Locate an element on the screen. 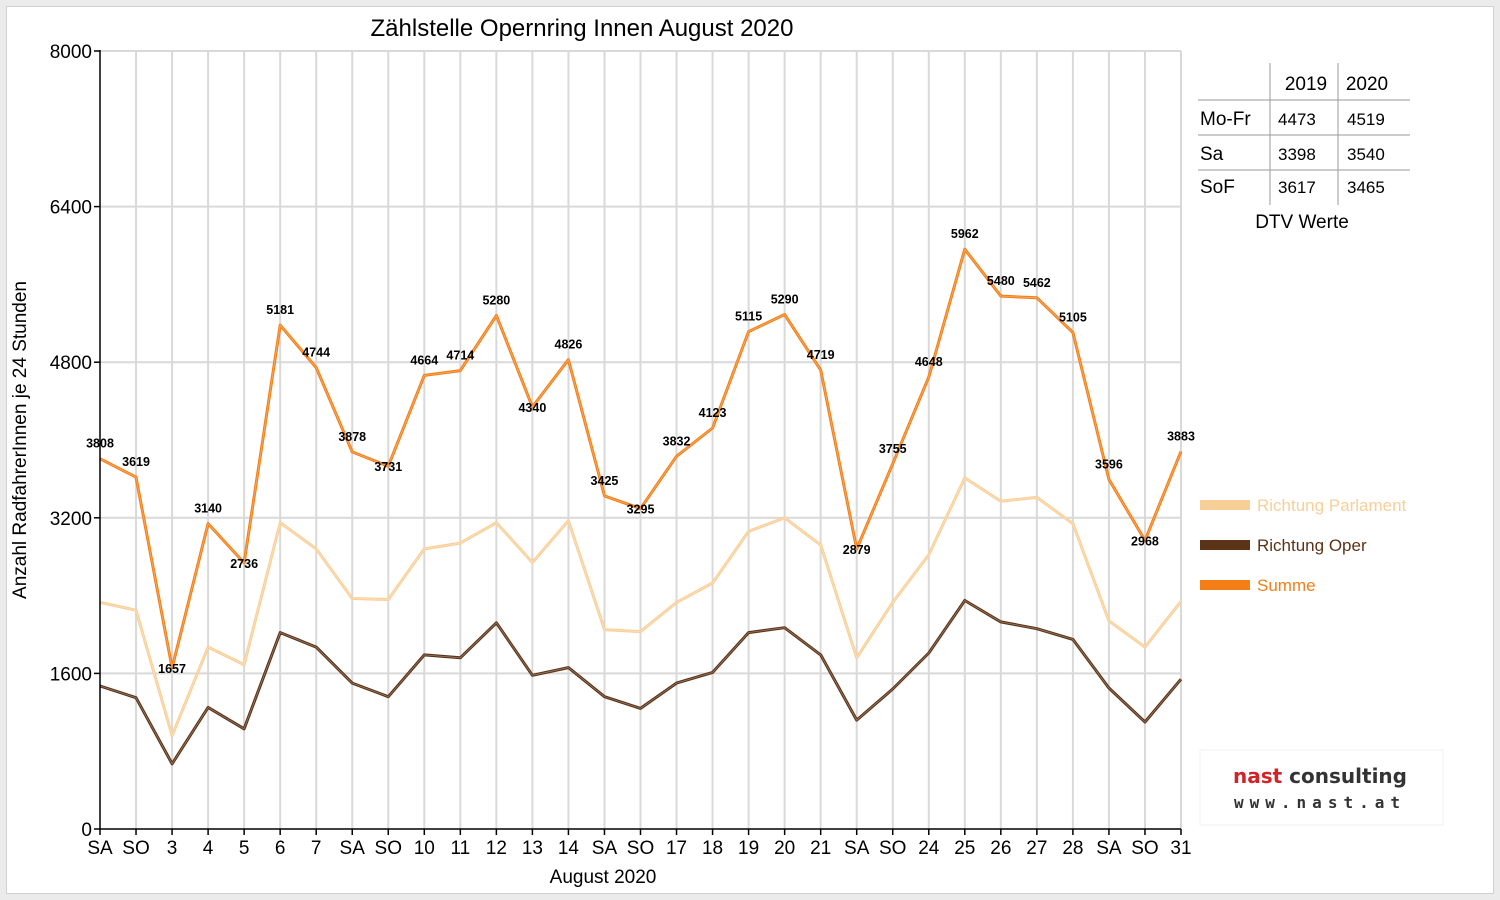  y-tick-labels: 0 1600 3200 4800 6400 8000 is located at coordinates (71, 441).